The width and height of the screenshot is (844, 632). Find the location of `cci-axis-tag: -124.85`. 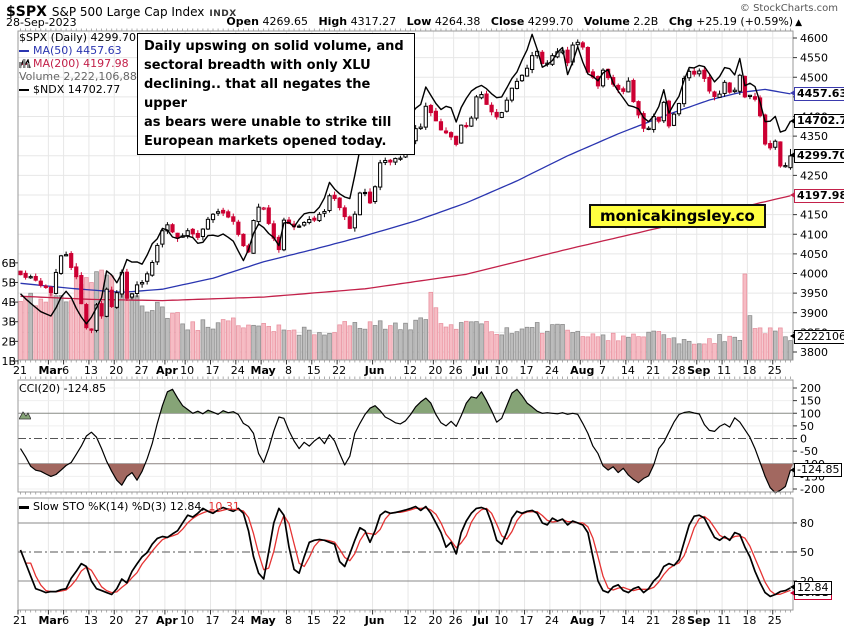

cci-axis-tag: -124.85 is located at coordinates (816, 470).